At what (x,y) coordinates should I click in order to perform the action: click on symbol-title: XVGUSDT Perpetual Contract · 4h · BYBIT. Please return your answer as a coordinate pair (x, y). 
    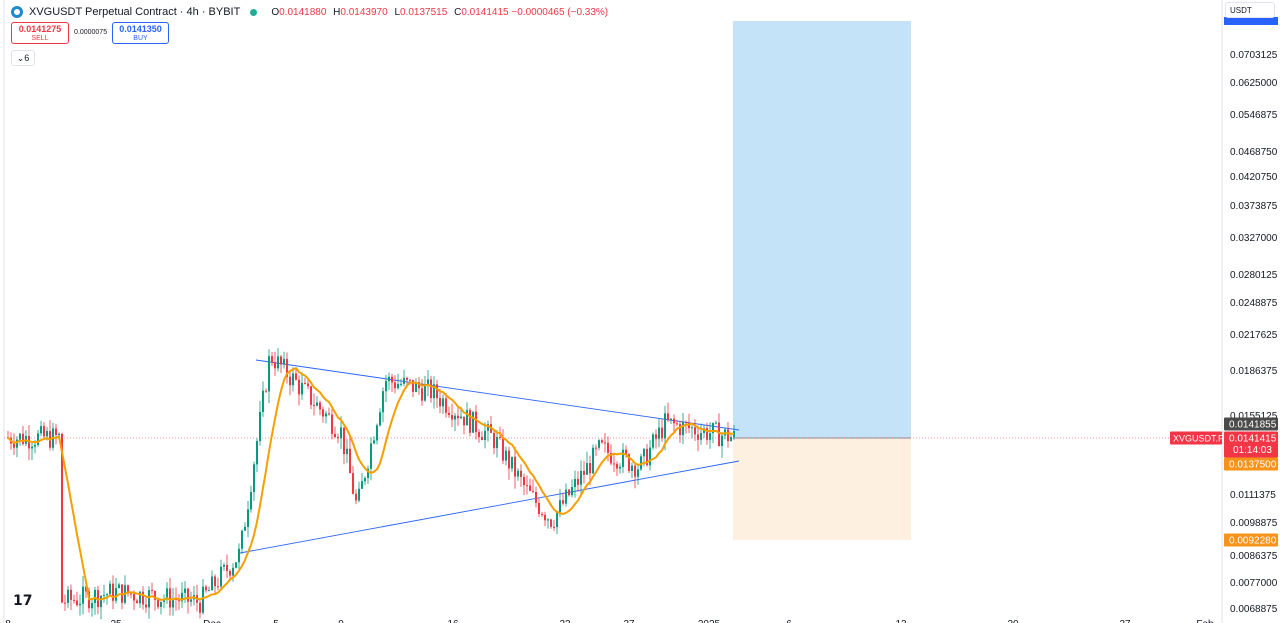
    Looking at the image, I should click on (135, 12).